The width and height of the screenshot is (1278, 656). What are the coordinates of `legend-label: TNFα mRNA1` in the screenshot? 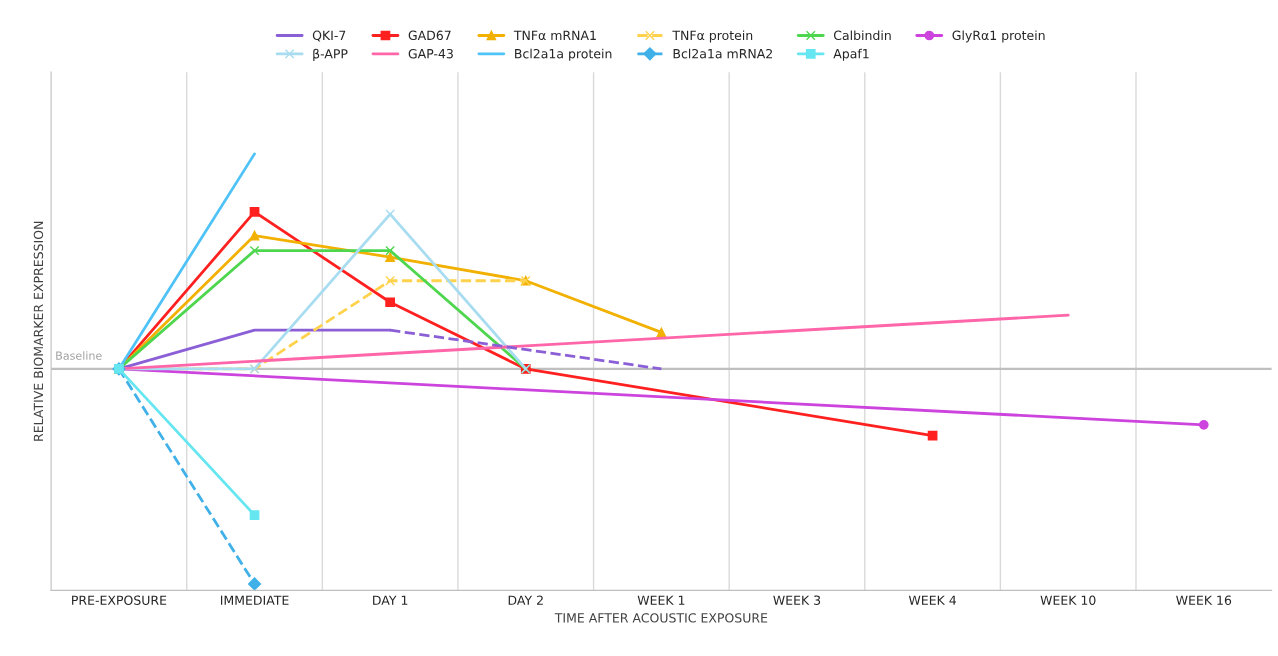 It's located at (554, 35).